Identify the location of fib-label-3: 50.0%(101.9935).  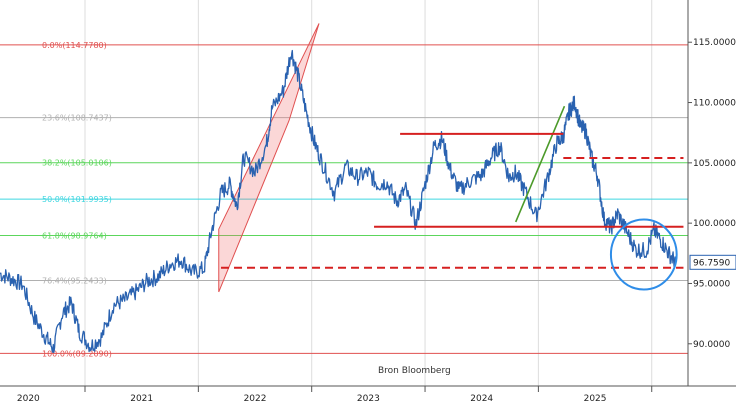
(77, 199).